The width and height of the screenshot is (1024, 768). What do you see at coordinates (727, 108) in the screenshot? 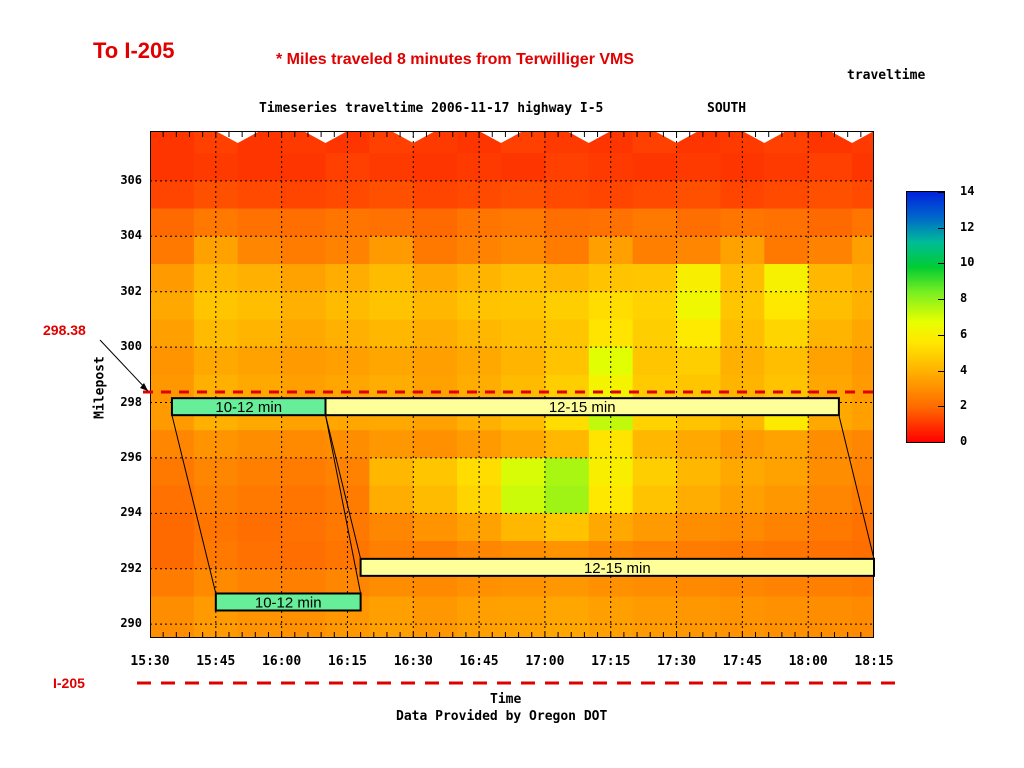
I see `chart-direction: SOUTH` at bounding box center [727, 108].